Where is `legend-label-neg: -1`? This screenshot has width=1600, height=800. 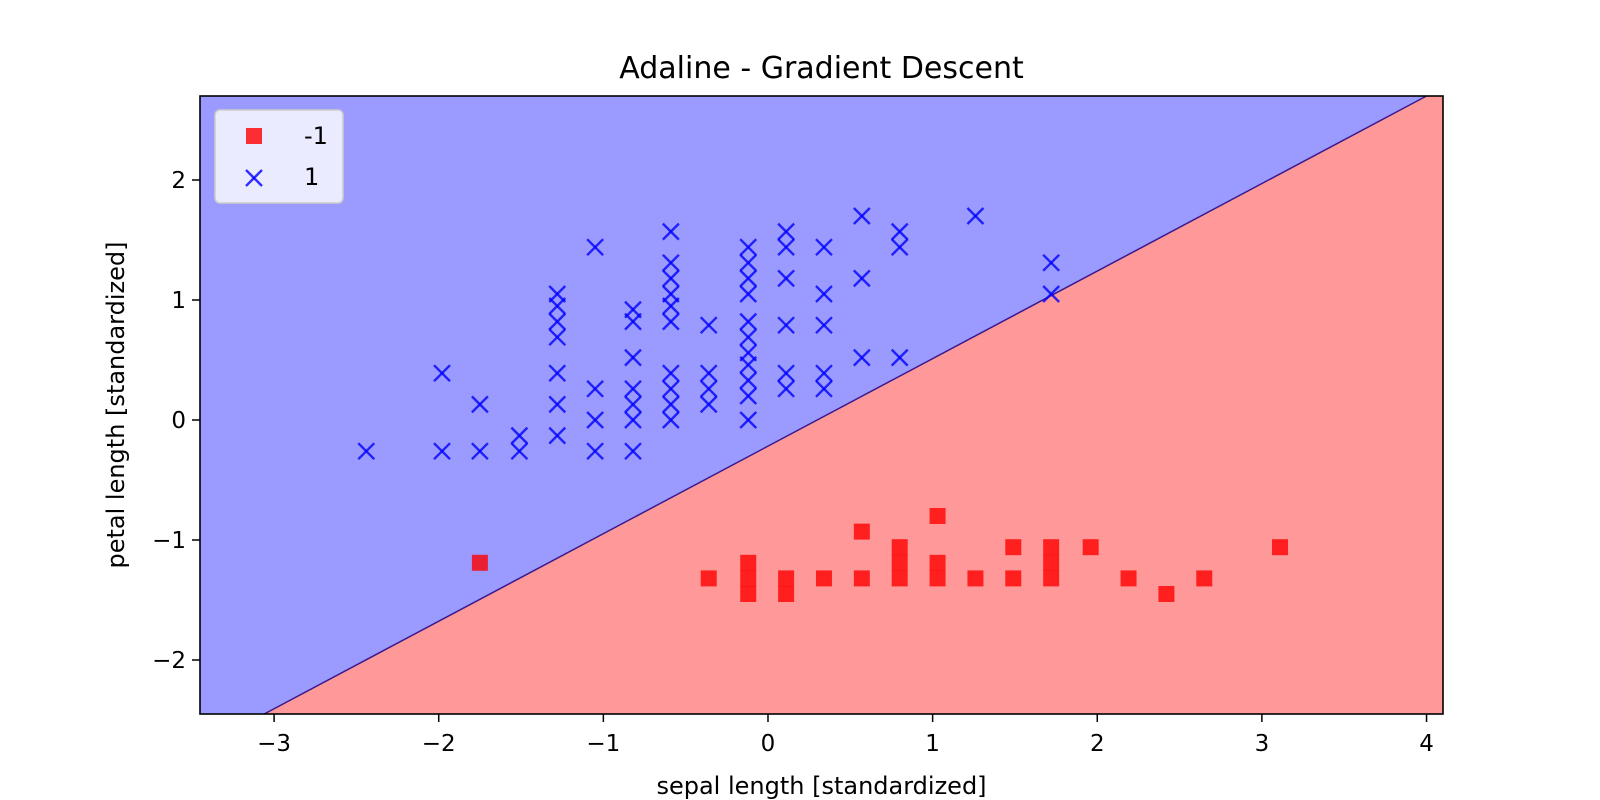
legend-label-neg: -1 is located at coordinates (316, 136).